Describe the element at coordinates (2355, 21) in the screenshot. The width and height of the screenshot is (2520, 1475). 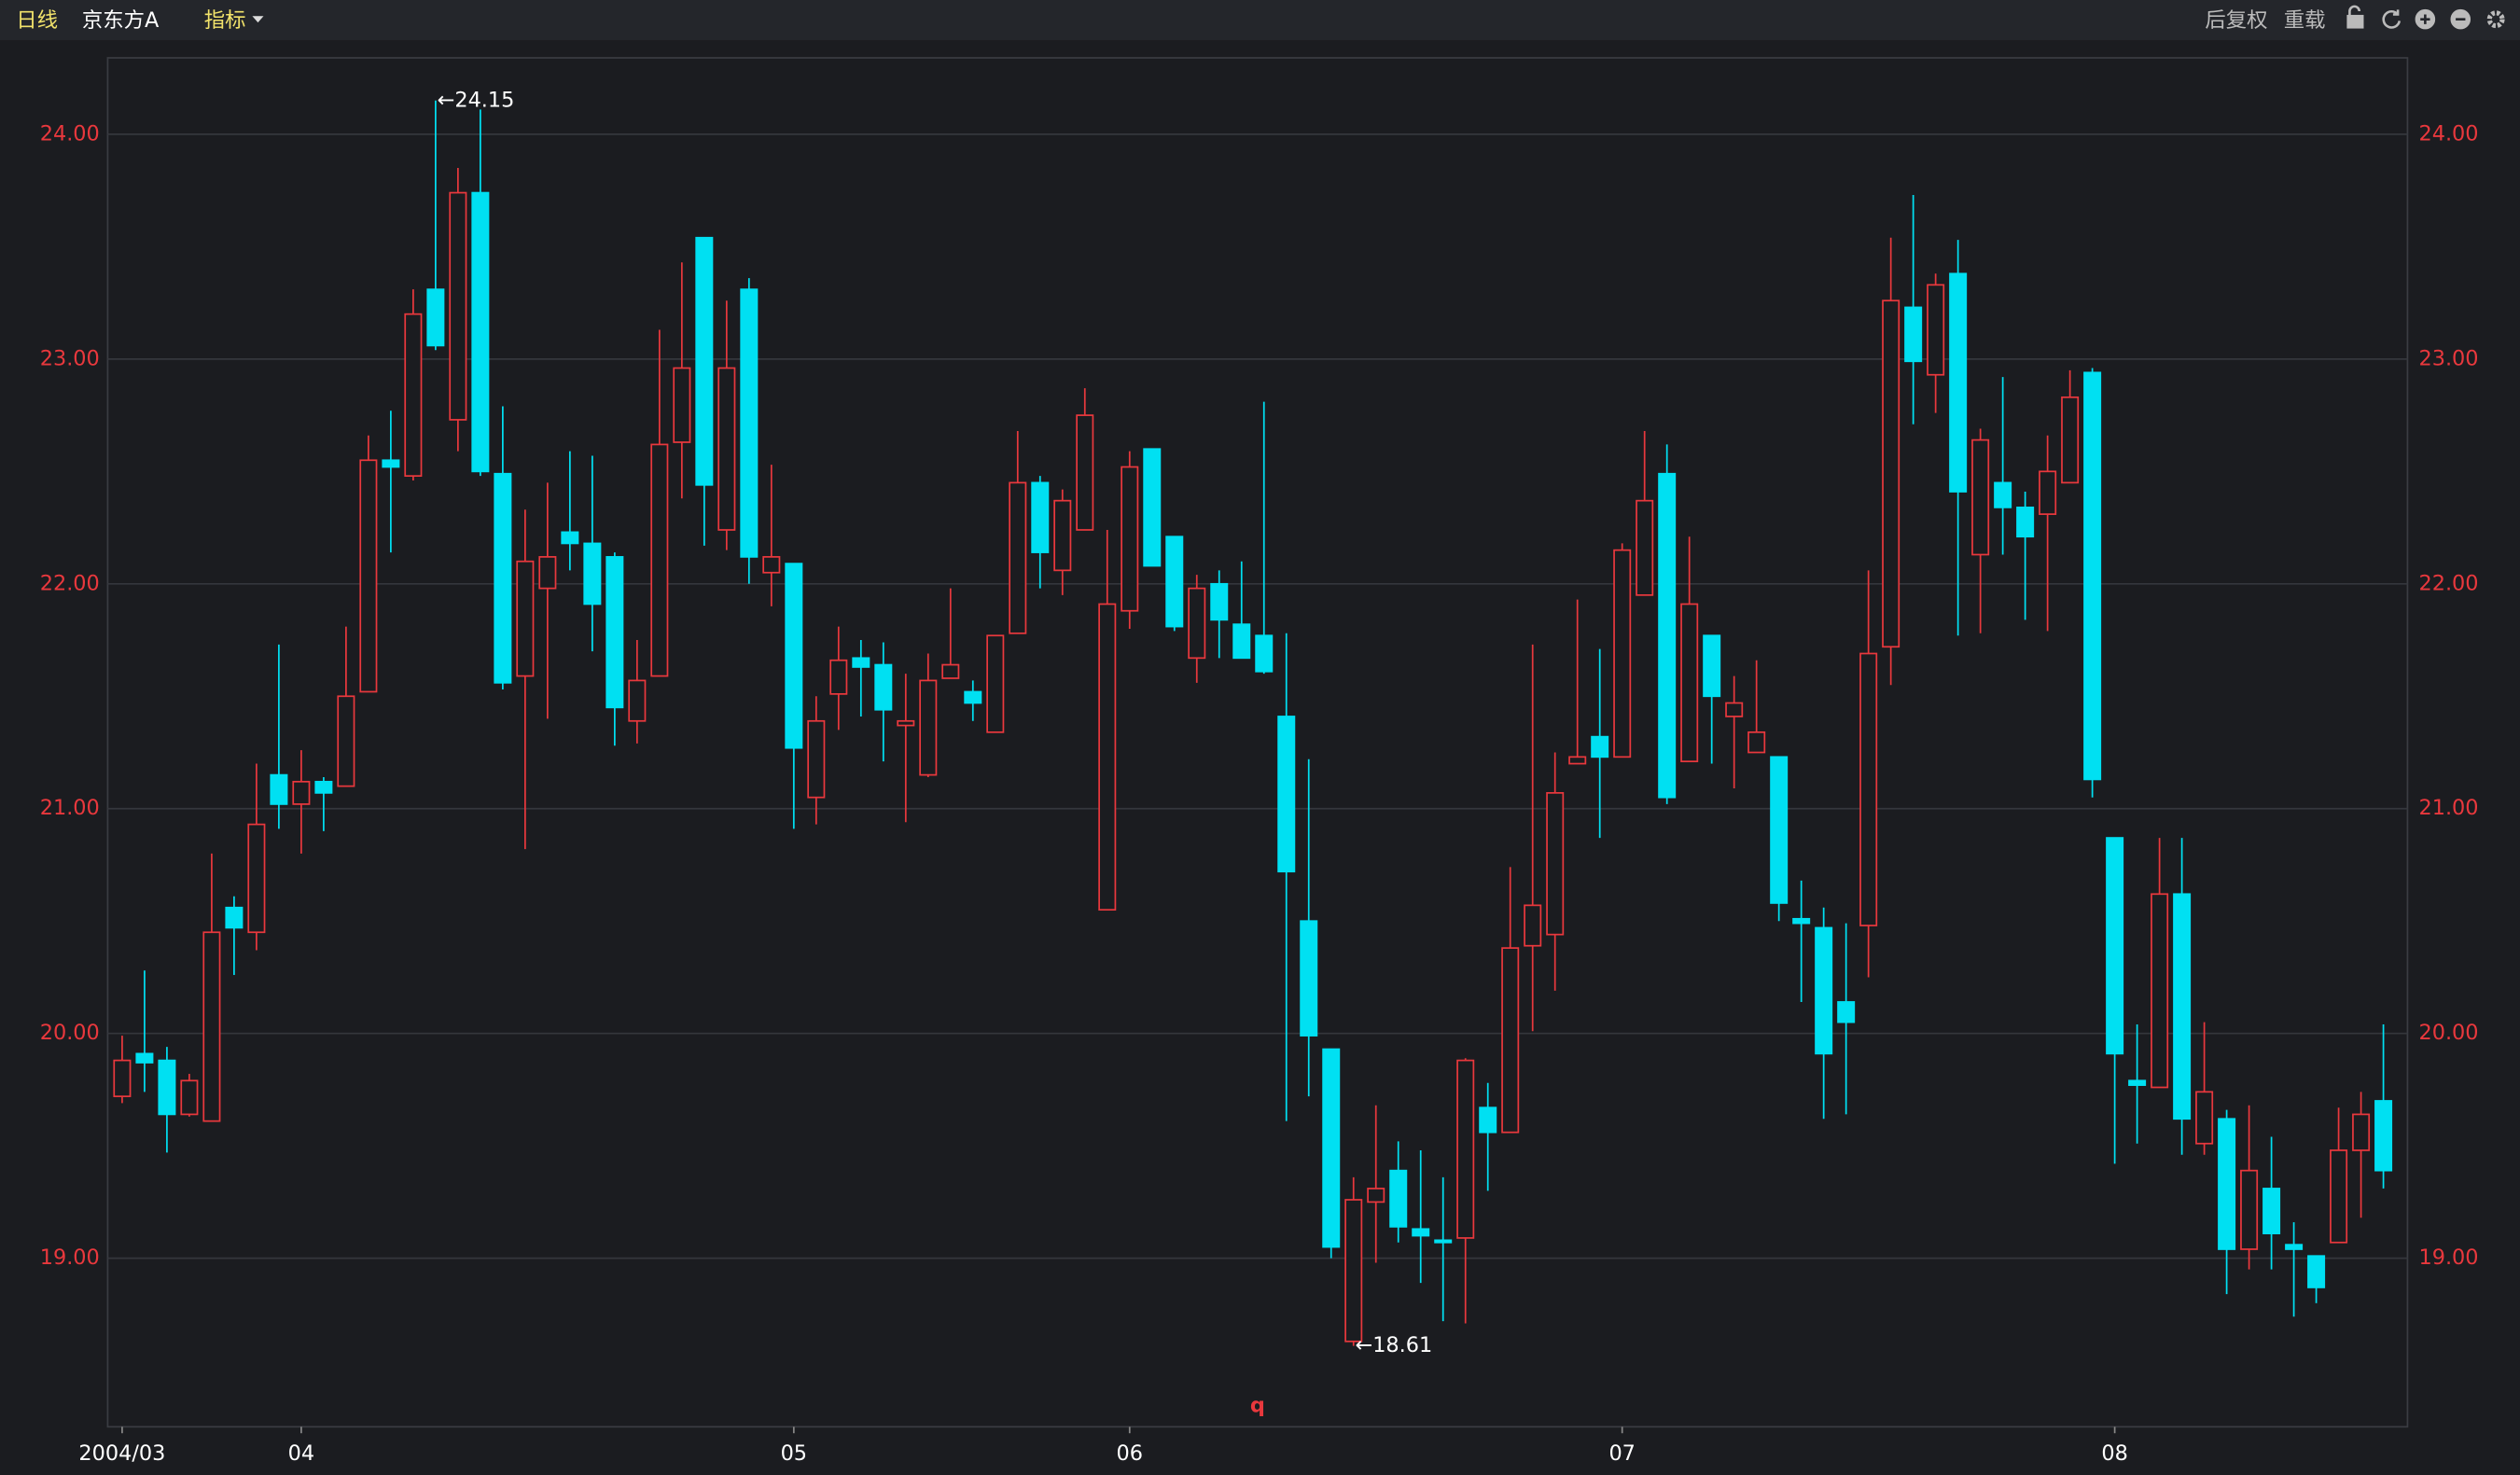
I see `lock-icon` at that location.